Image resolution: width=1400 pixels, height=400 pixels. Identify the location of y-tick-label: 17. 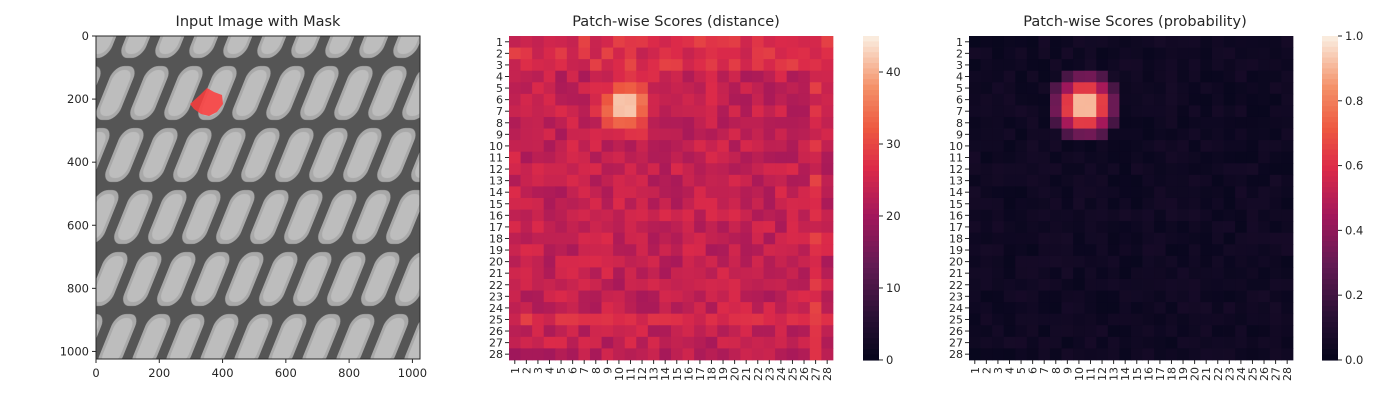
(956, 227).